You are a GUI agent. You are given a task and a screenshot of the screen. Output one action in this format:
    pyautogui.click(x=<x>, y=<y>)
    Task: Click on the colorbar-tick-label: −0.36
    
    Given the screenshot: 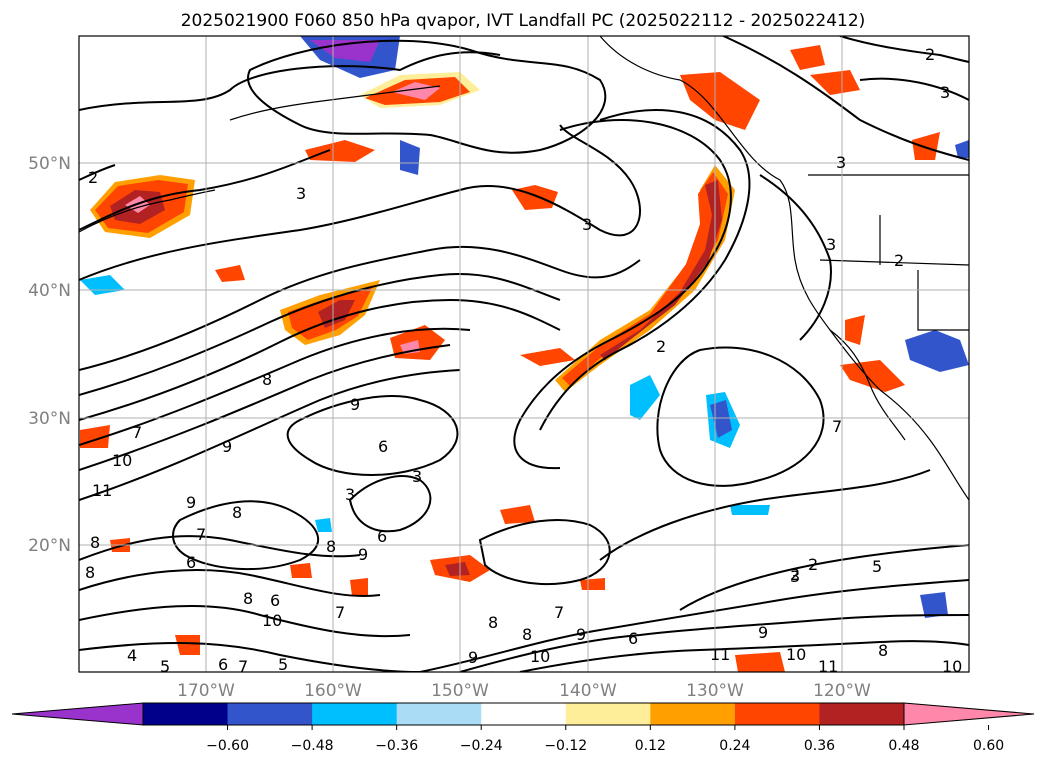 What is the action you would take?
    pyautogui.click(x=396, y=746)
    